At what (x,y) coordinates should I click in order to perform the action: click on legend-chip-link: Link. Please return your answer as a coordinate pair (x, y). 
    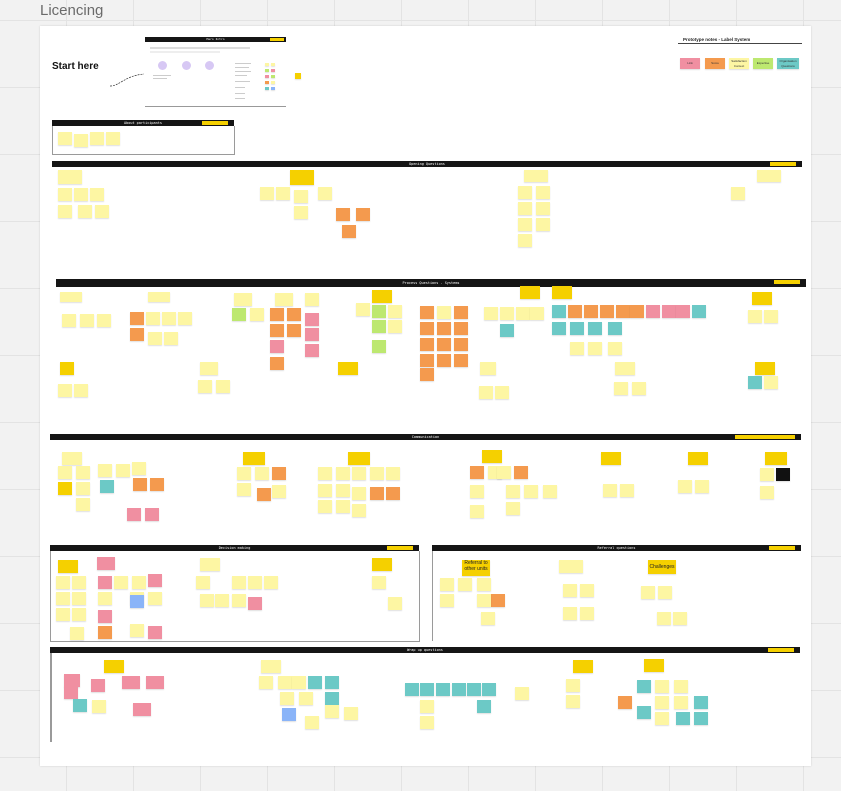
    Looking at the image, I should click on (690, 63).